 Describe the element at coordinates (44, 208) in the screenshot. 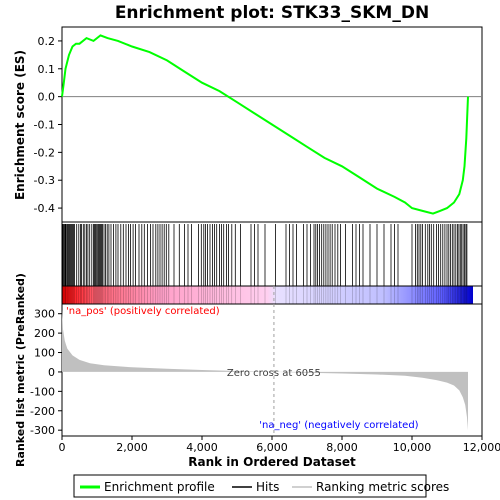

I see `es-y-tick-label: -0.4` at that location.